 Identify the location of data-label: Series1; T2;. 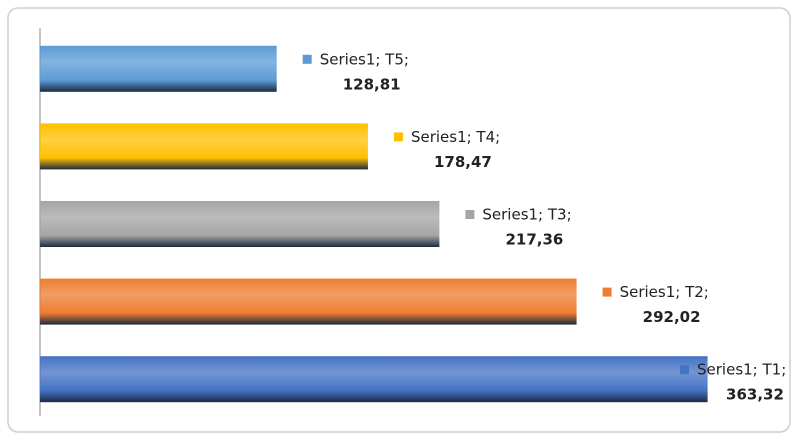
(664, 292).